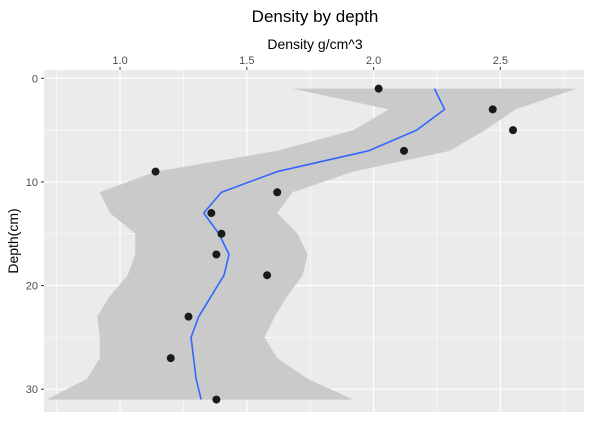 This screenshot has width=592, height=422. Describe the element at coordinates (35, 234) in the screenshot. I see `y-axis-ticks: 0 10 20 30` at that location.